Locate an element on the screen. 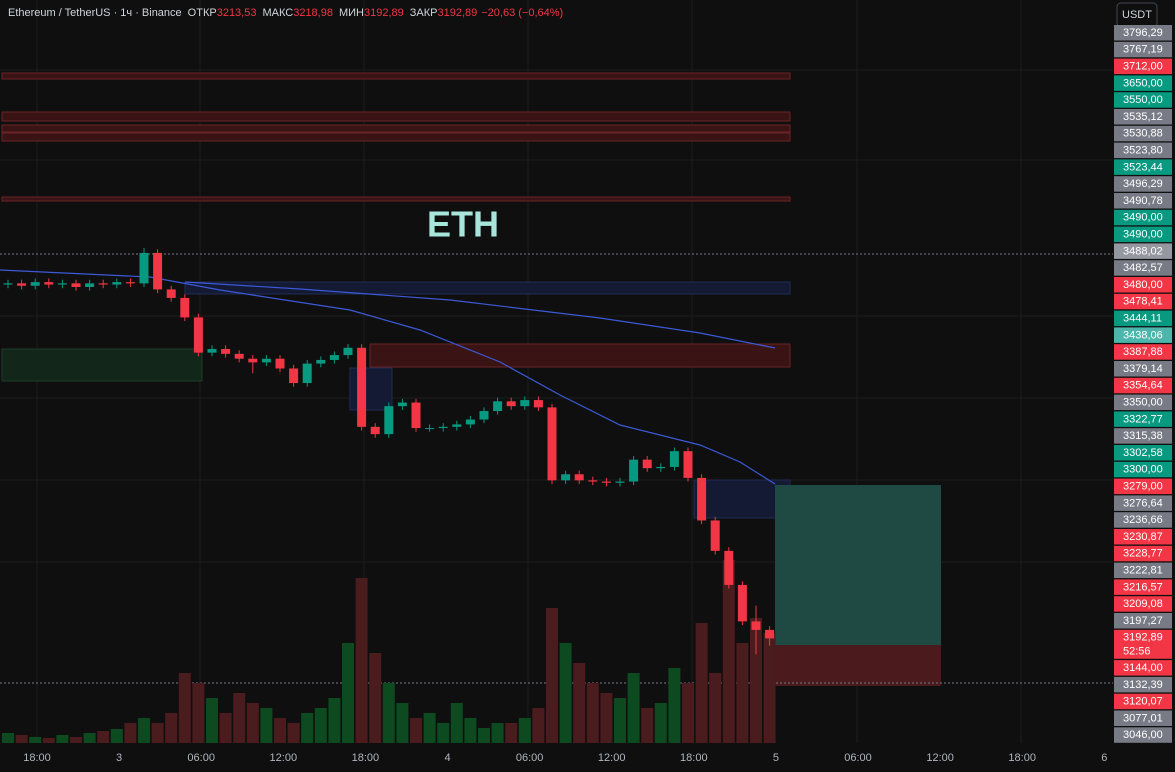  price-tag-label: 3354,64 is located at coordinates (1143, 386).